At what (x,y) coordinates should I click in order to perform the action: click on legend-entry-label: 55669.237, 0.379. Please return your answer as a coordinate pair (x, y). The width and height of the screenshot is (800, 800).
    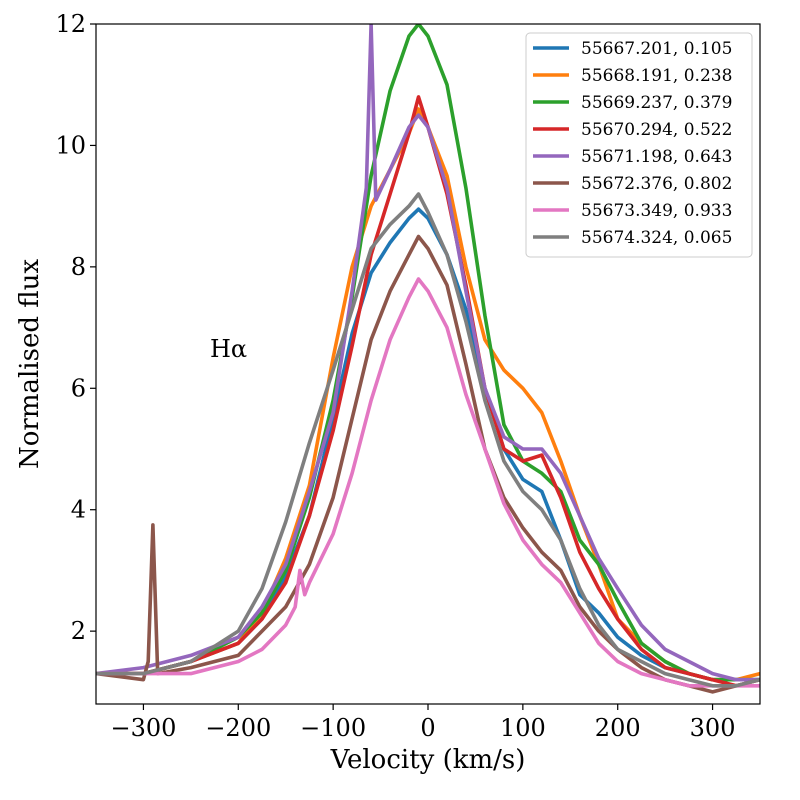
    Looking at the image, I should click on (656, 103).